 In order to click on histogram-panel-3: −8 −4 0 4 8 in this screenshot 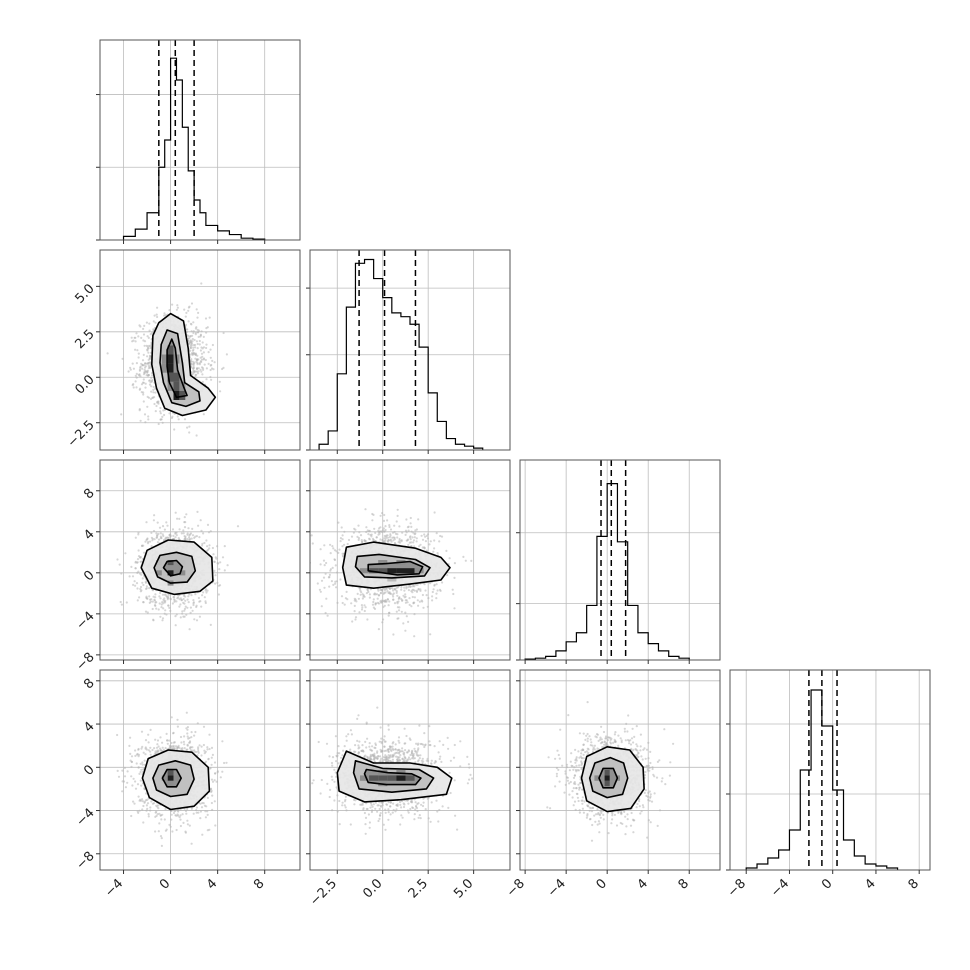, I will do `click(828, 784)`.